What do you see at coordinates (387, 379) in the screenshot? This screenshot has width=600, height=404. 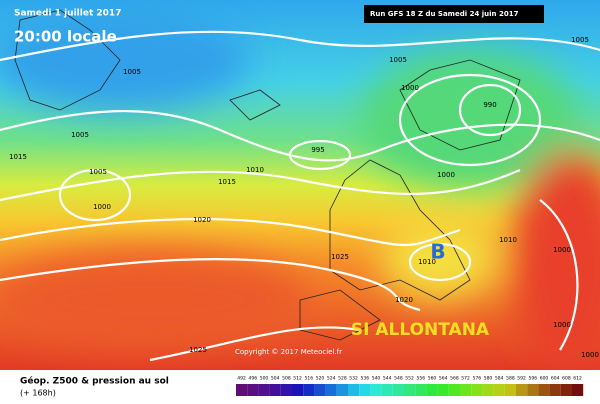 I see `scale-label: 544` at bounding box center [387, 379].